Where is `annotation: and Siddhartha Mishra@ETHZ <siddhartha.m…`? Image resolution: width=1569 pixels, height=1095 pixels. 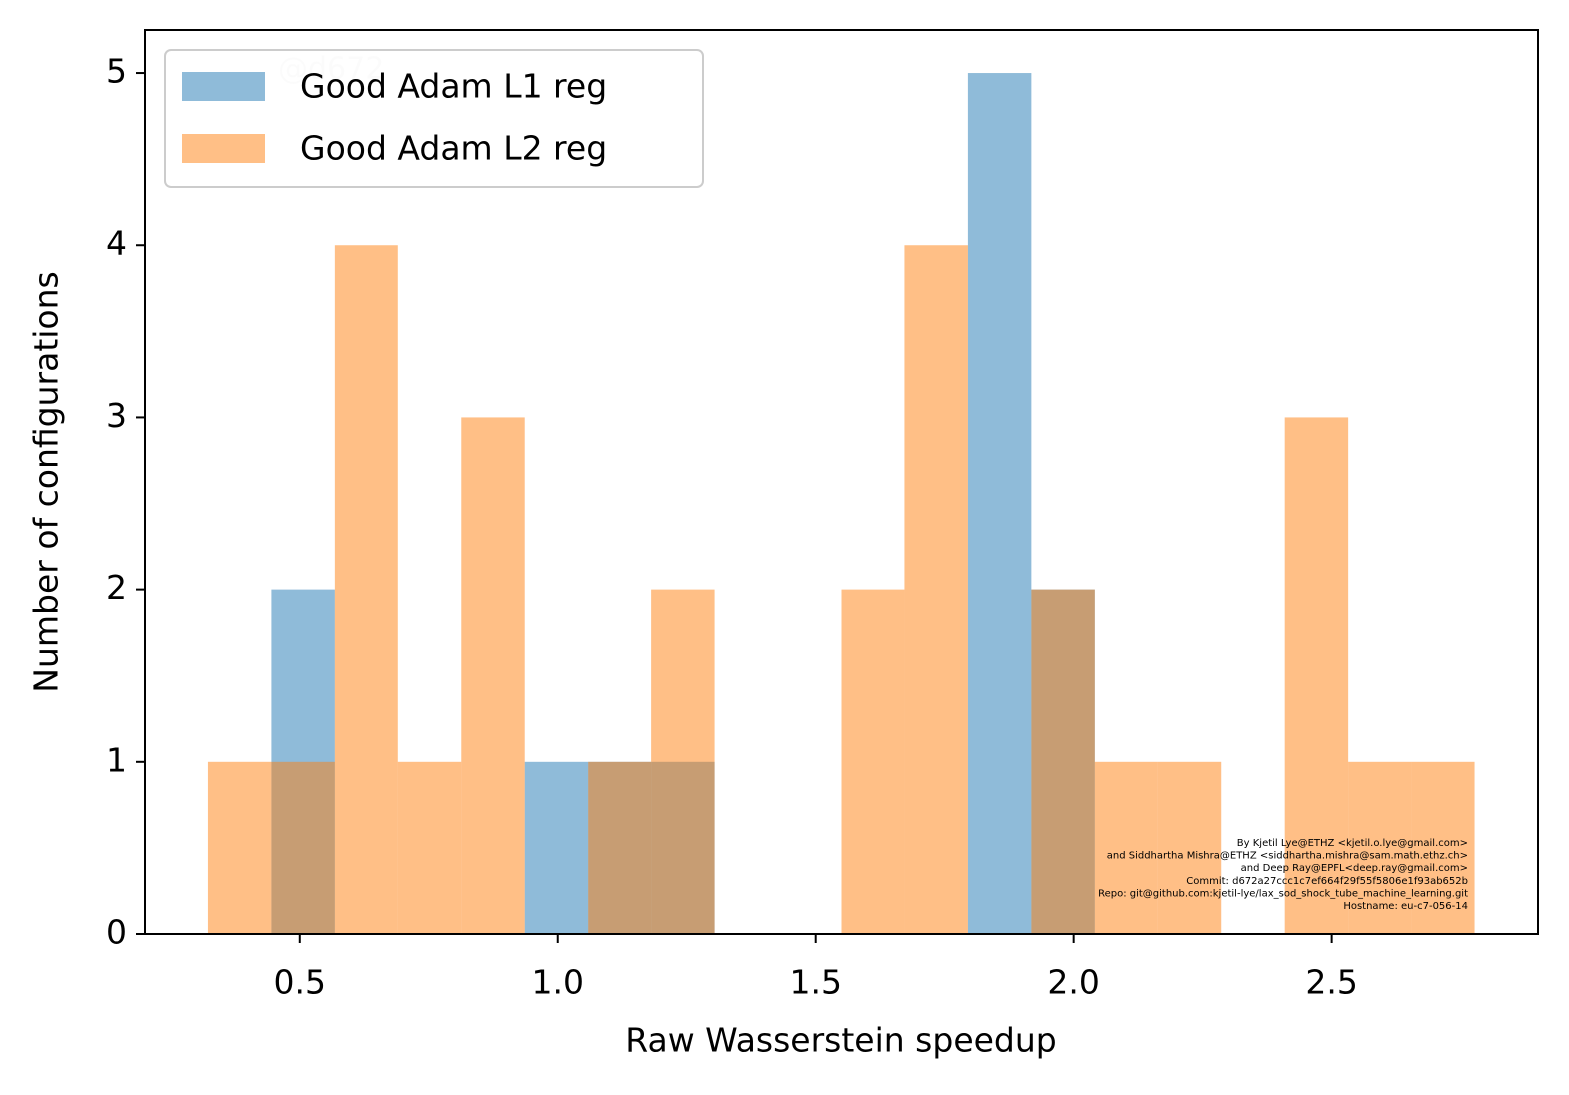
annotation: and Siddhartha Mishra@ETHZ <siddhartha.m… is located at coordinates (1287, 856).